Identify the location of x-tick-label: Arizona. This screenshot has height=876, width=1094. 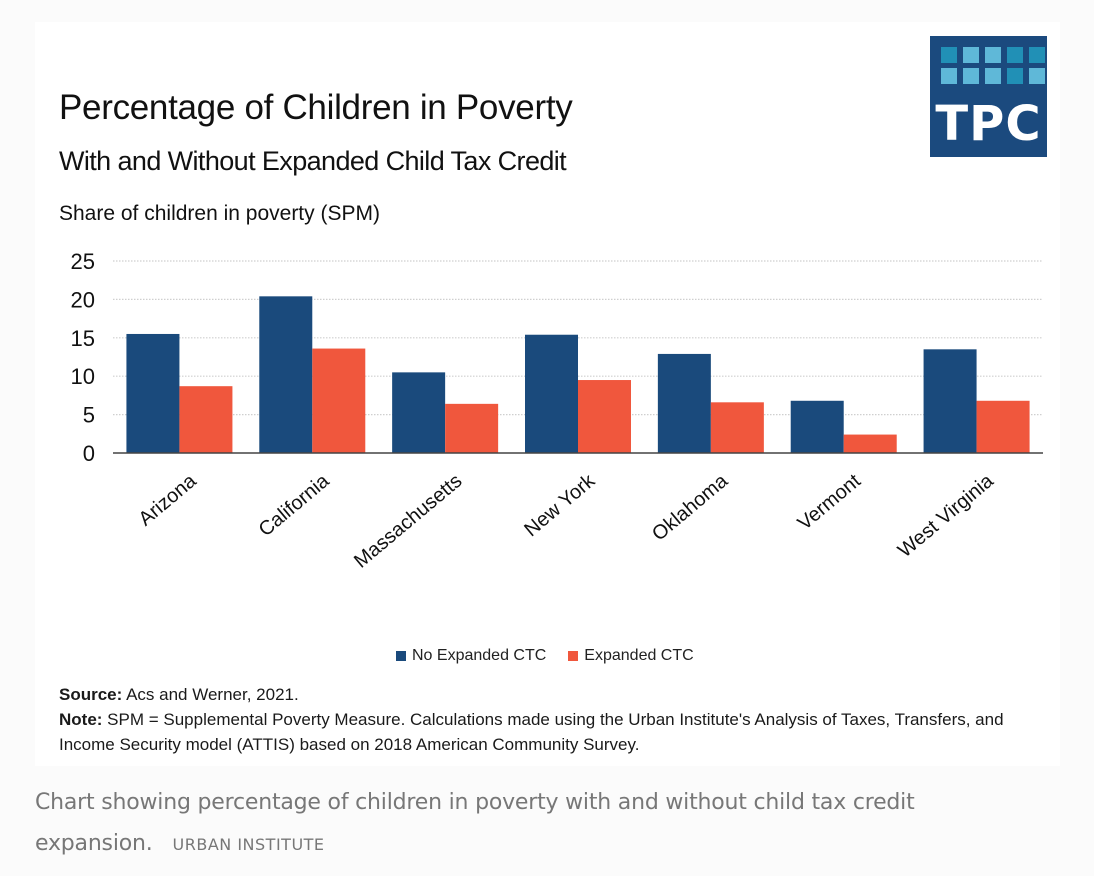
(168, 499).